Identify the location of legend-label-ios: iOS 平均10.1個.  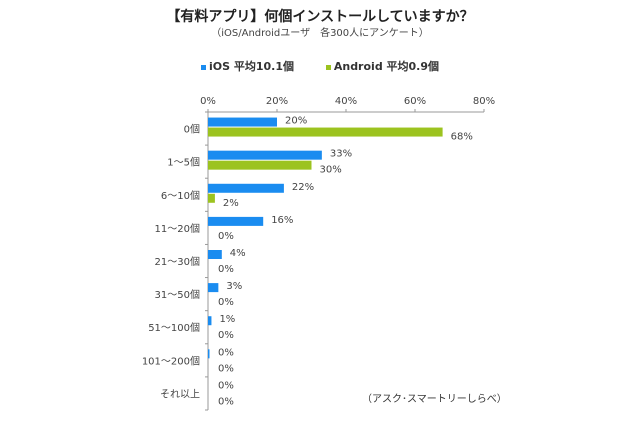
(251, 66).